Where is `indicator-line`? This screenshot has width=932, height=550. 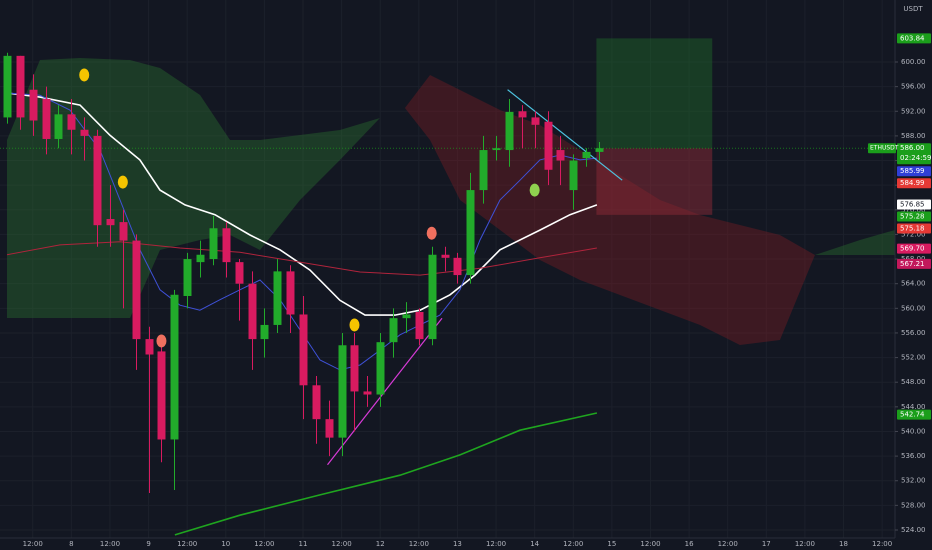 indicator-line is located at coordinates (301, 258).